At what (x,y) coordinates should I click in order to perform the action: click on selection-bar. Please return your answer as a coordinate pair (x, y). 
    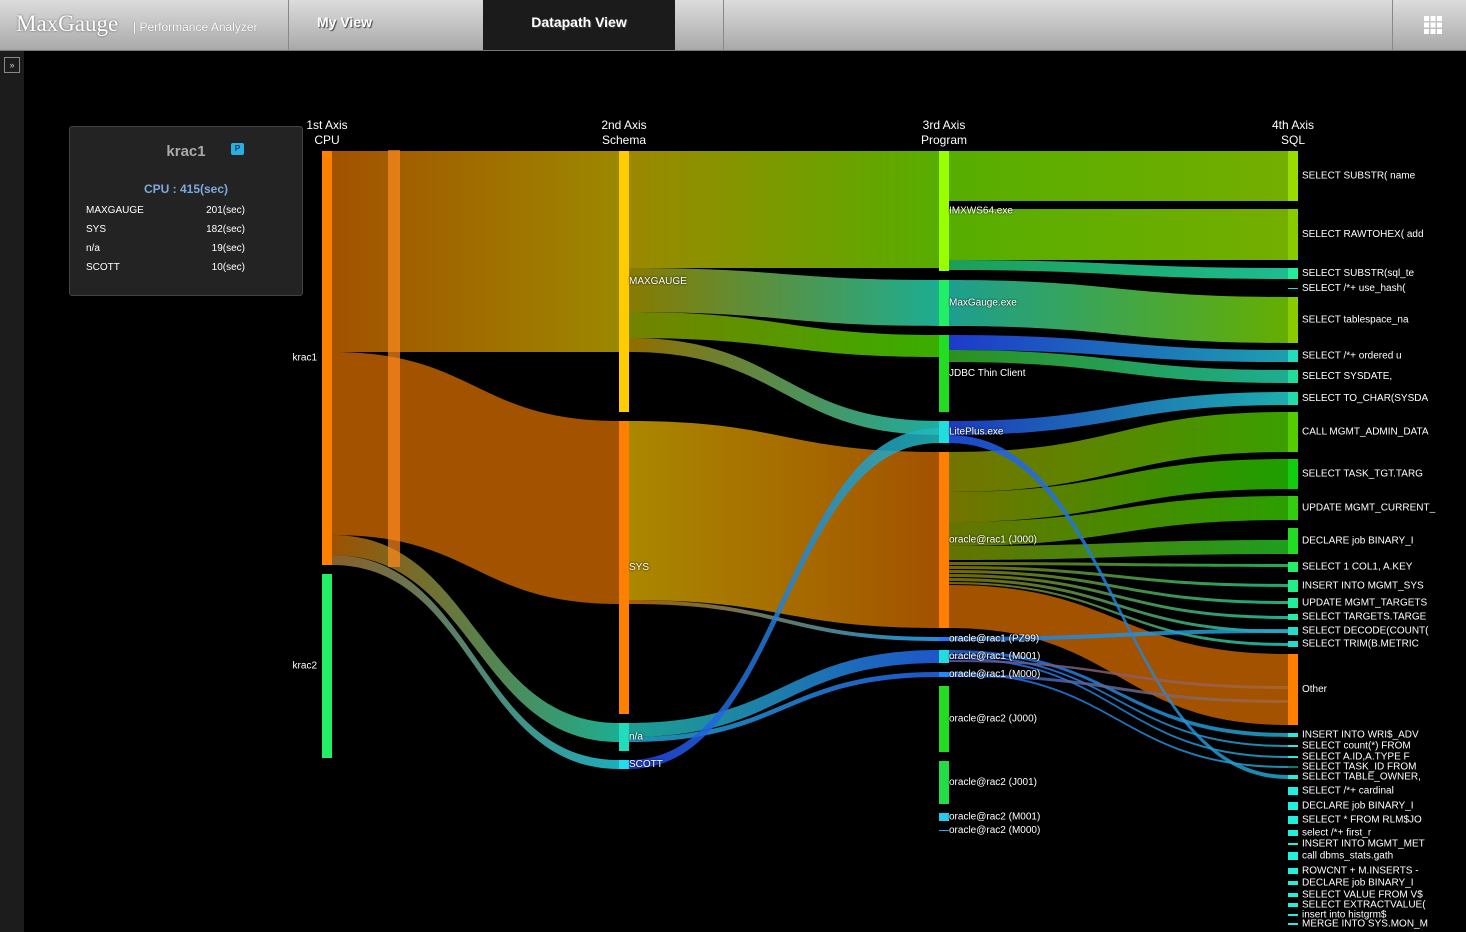
    Looking at the image, I should click on (394, 358).